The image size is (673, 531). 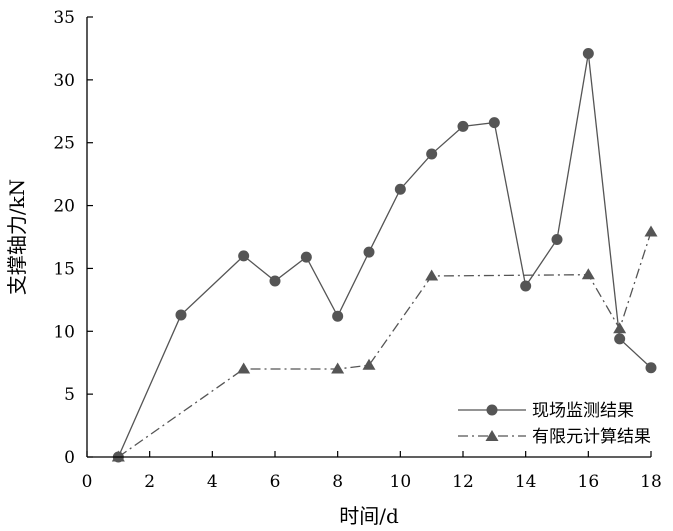 What do you see at coordinates (589, 482) in the screenshot?
I see `x-tick-label: 16` at bounding box center [589, 482].